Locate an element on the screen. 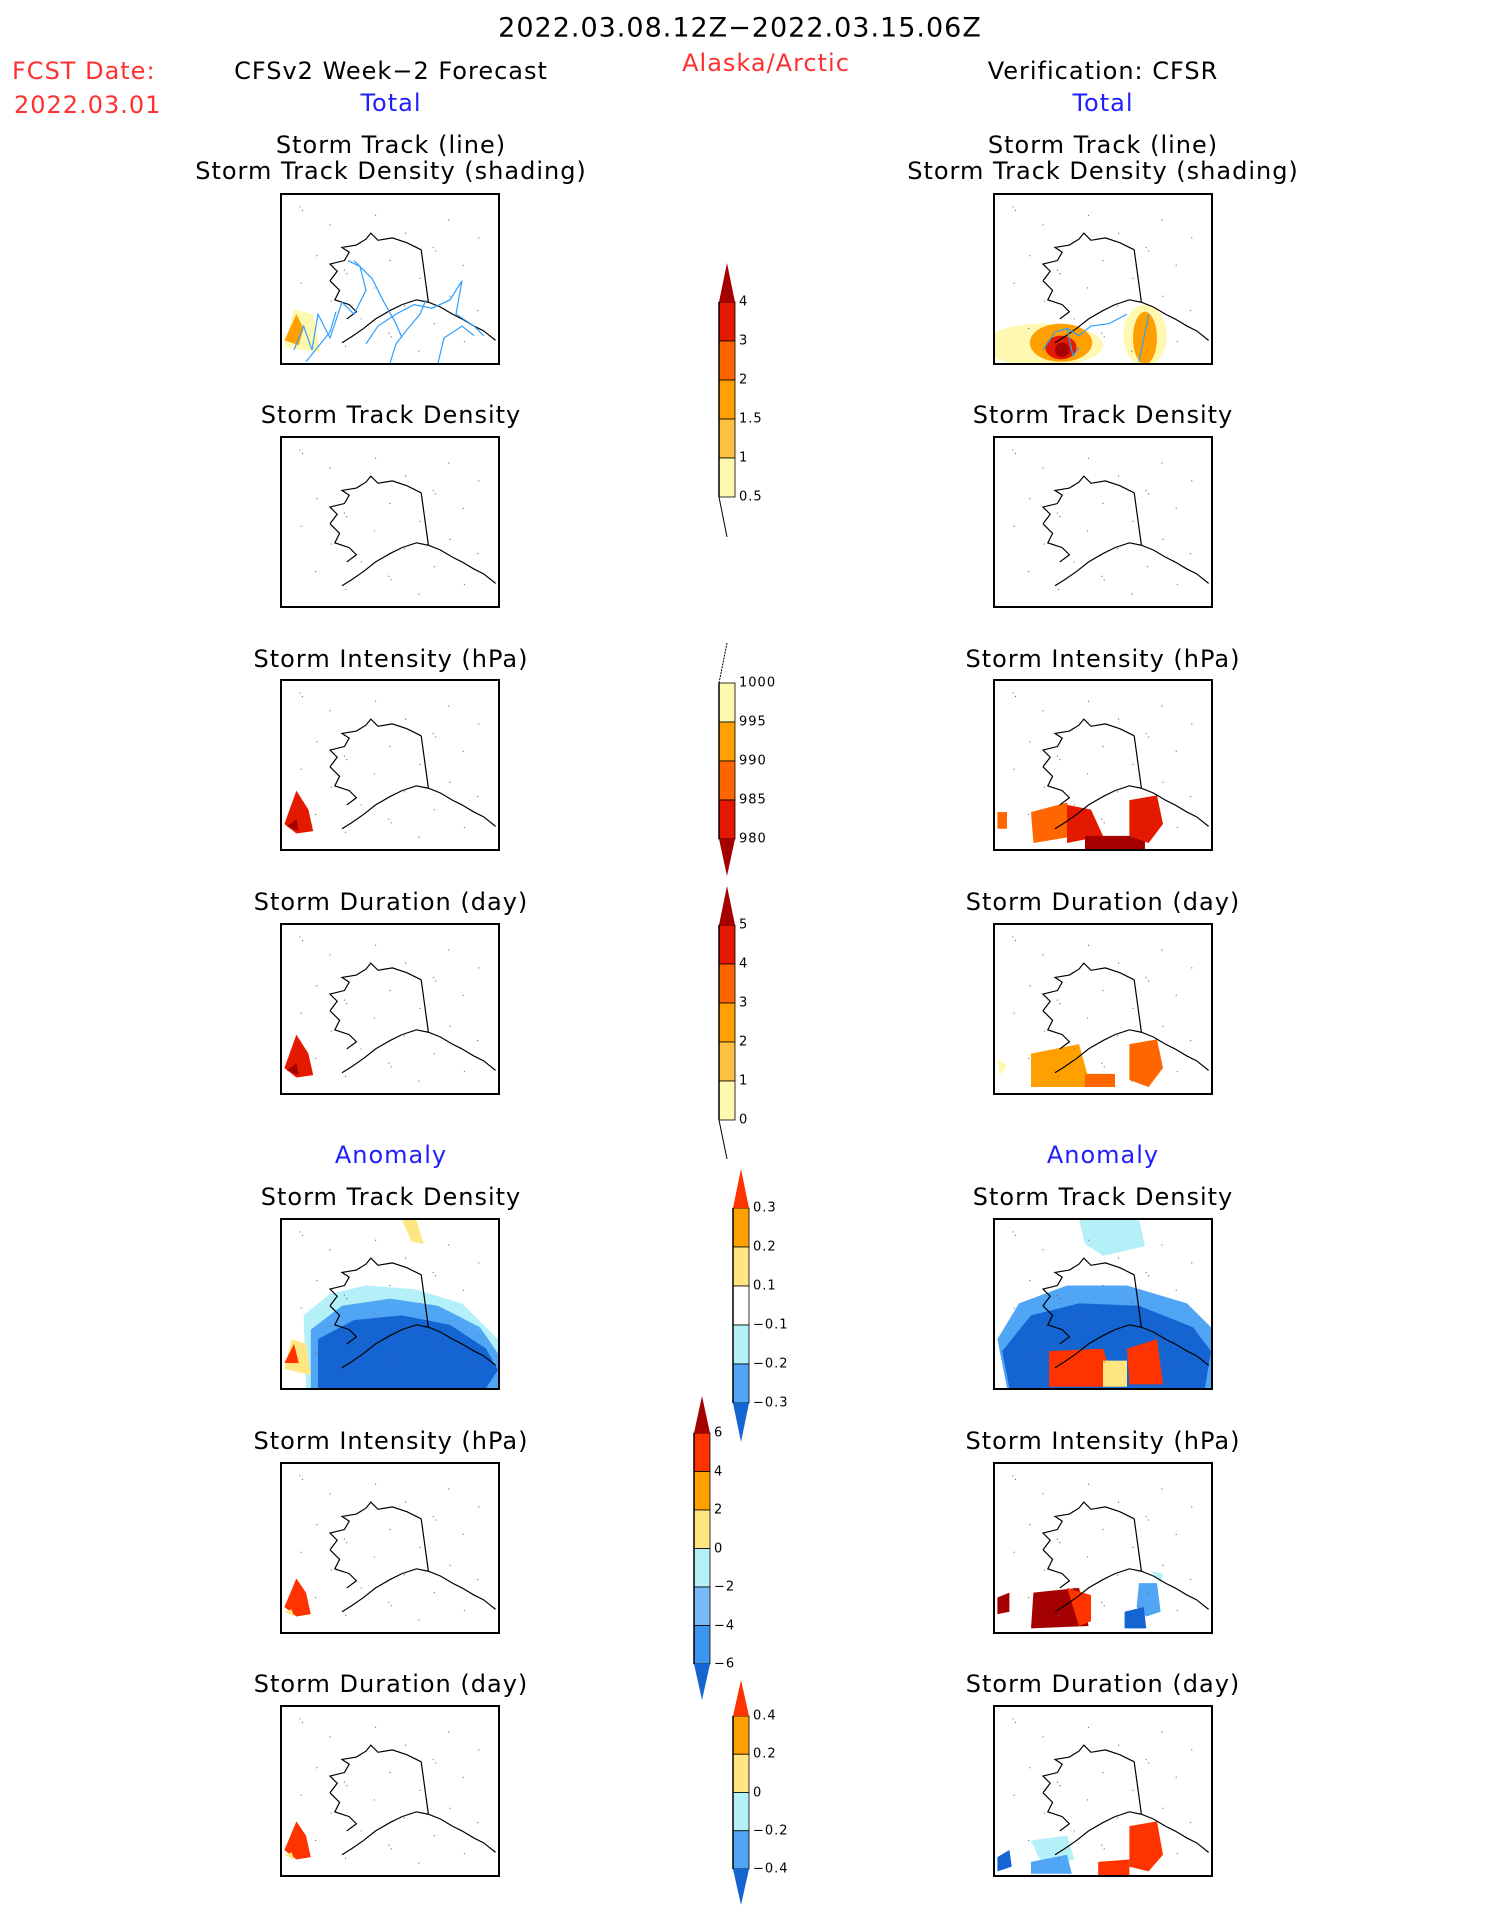 Image resolution: width=1487 pixels, height=1925 pixels. colorbar-tick-label: 0.4 is located at coordinates (765, 1716).